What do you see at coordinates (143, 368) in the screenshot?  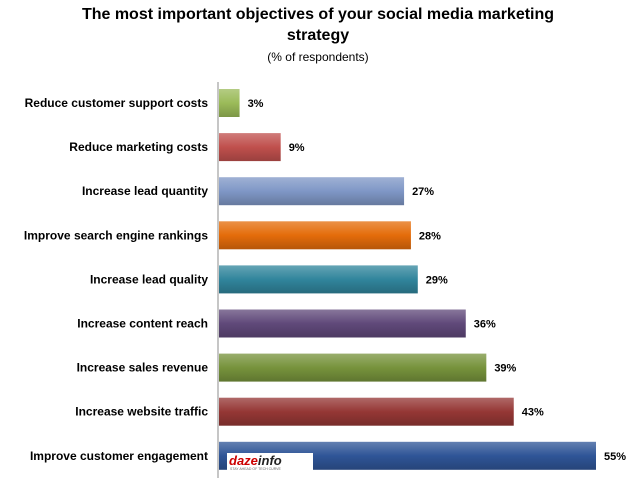 I see `category-label-7: Increase sales revenue` at bounding box center [143, 368].